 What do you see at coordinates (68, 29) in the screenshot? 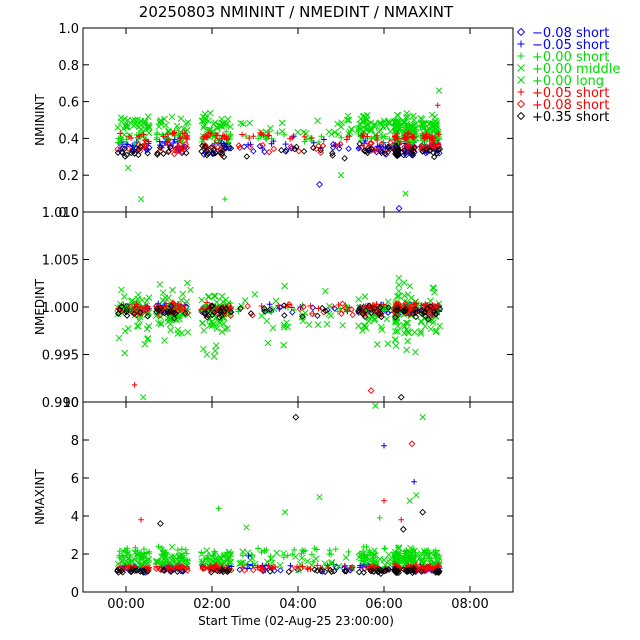
I see `y-tick-label: 1.0` at bounding box center [68, 29].